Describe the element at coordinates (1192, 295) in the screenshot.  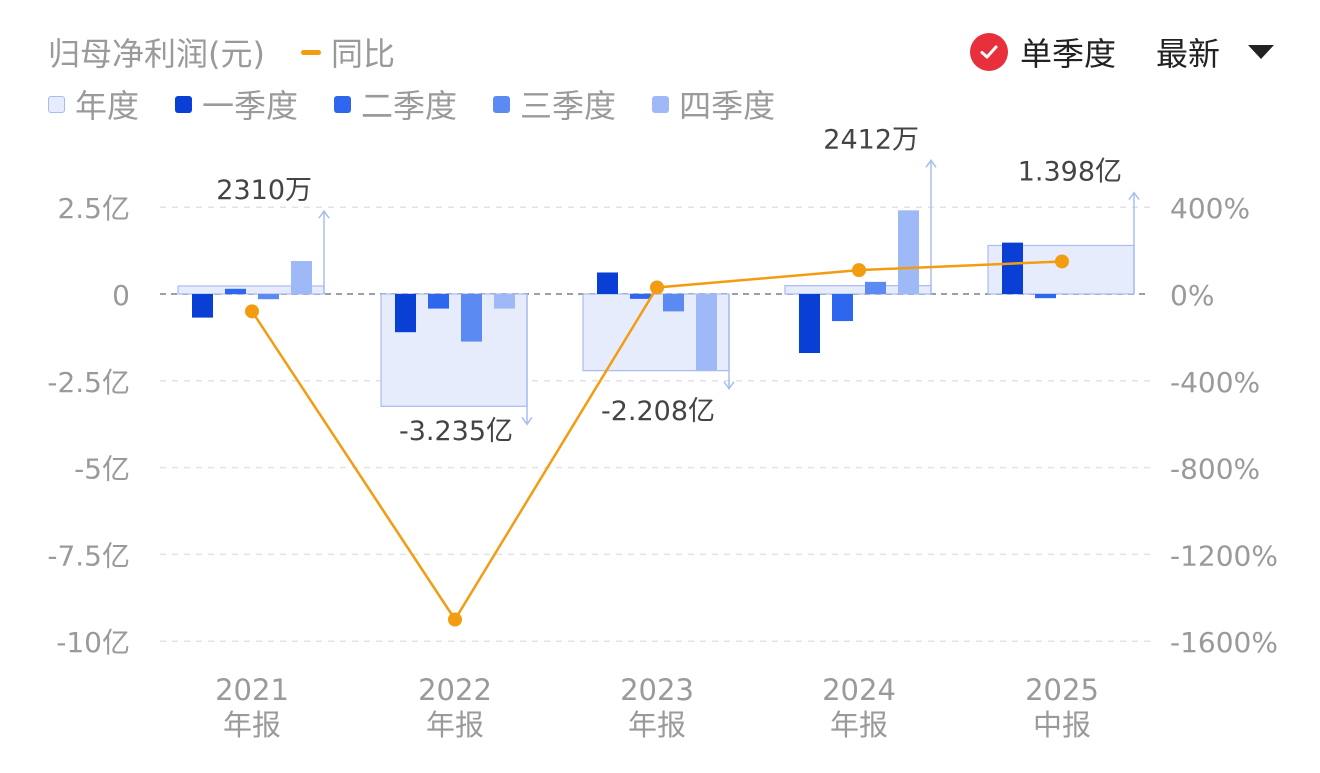
I see `y-right-tick-label: 0%` at that location.